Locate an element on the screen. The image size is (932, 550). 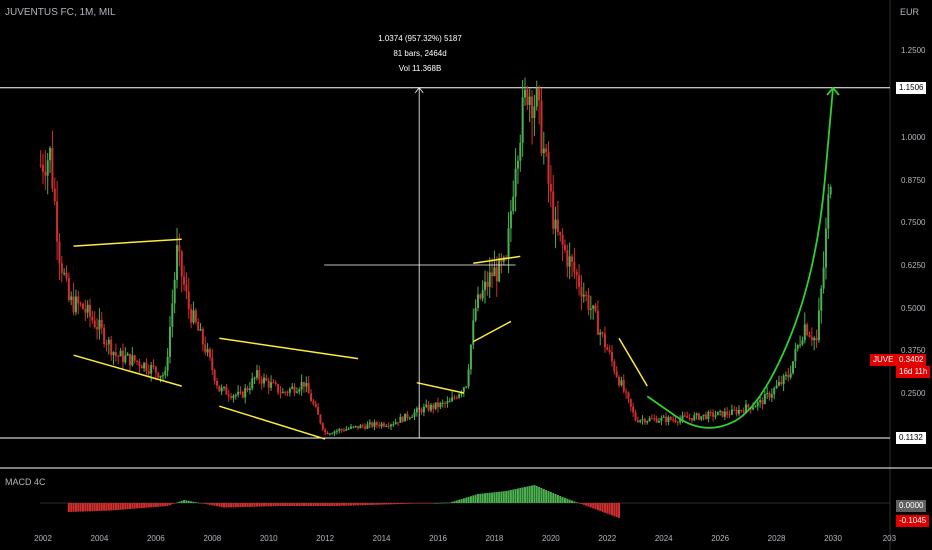
time-tick-label: 2008 is located at coordinates (212, 538).